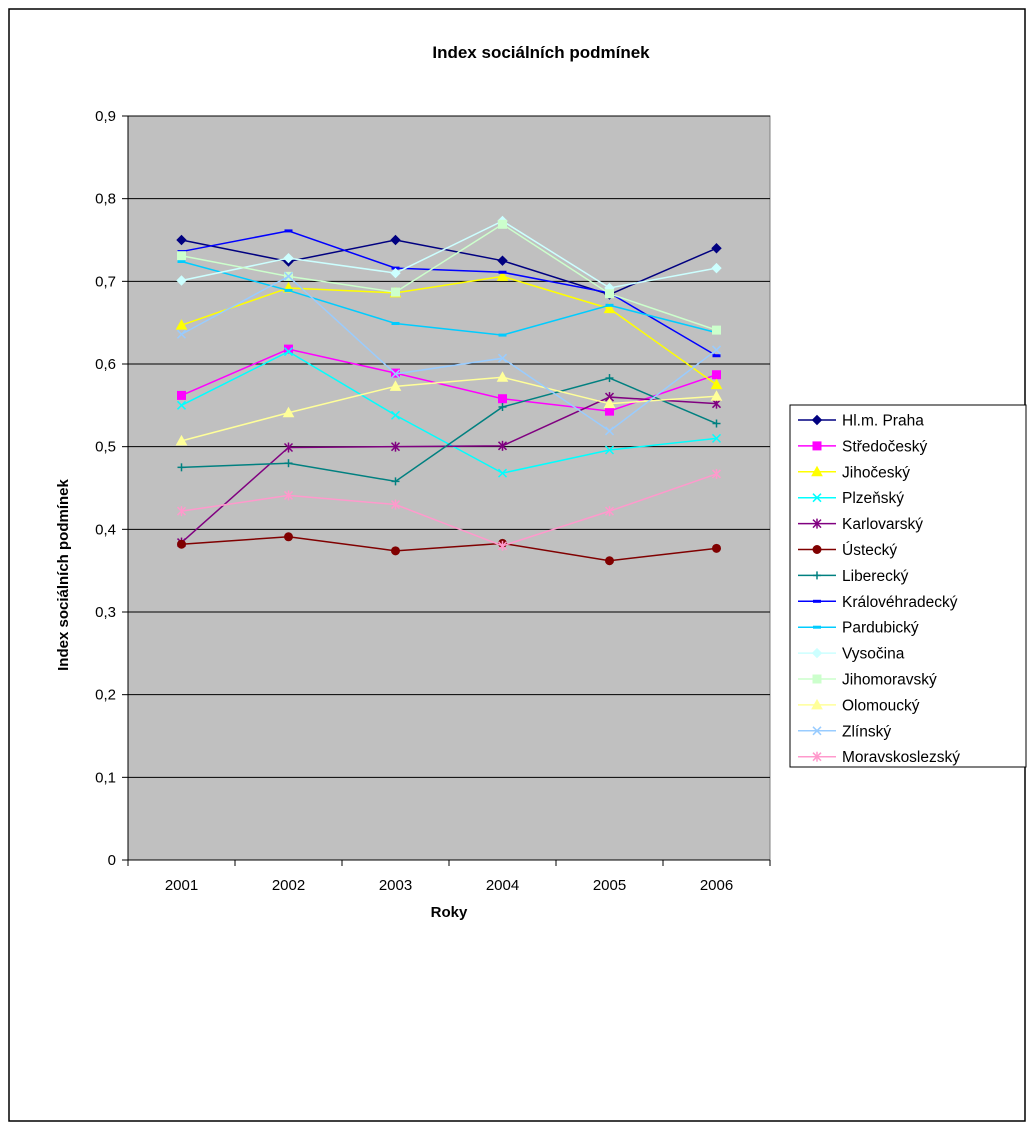 This screenshot has width=1032, height=1133. I want to click on legend-item: Zlínský, so click(844, 731).